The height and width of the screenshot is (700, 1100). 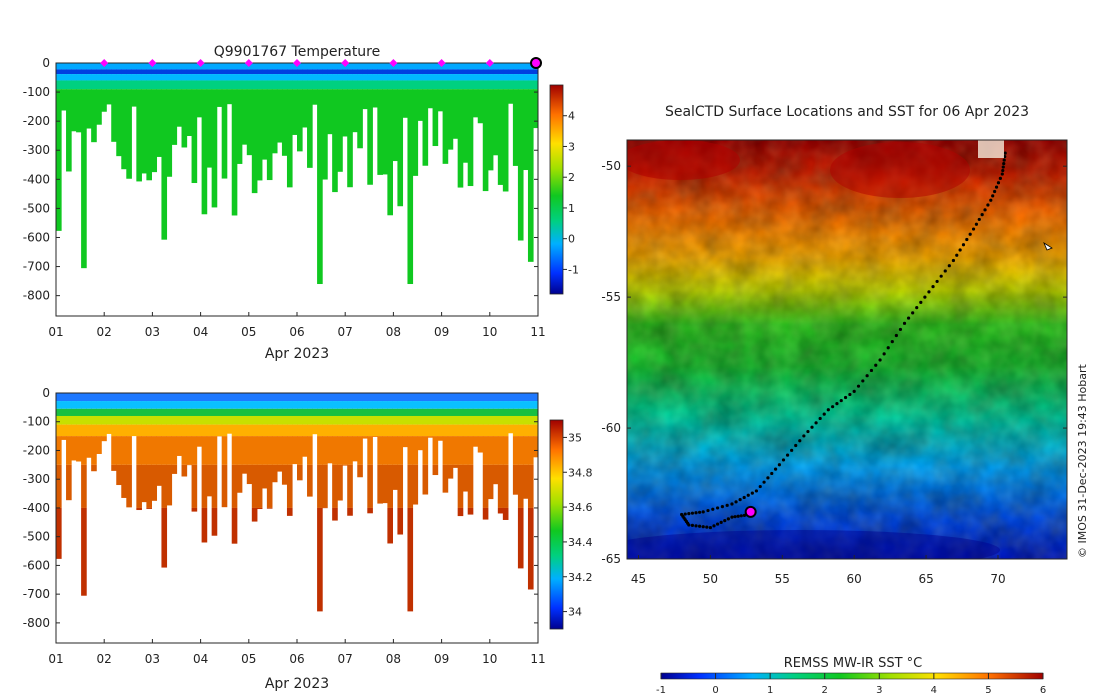 I want to click on x-tick-label: 08, so click(x=393, y=659).